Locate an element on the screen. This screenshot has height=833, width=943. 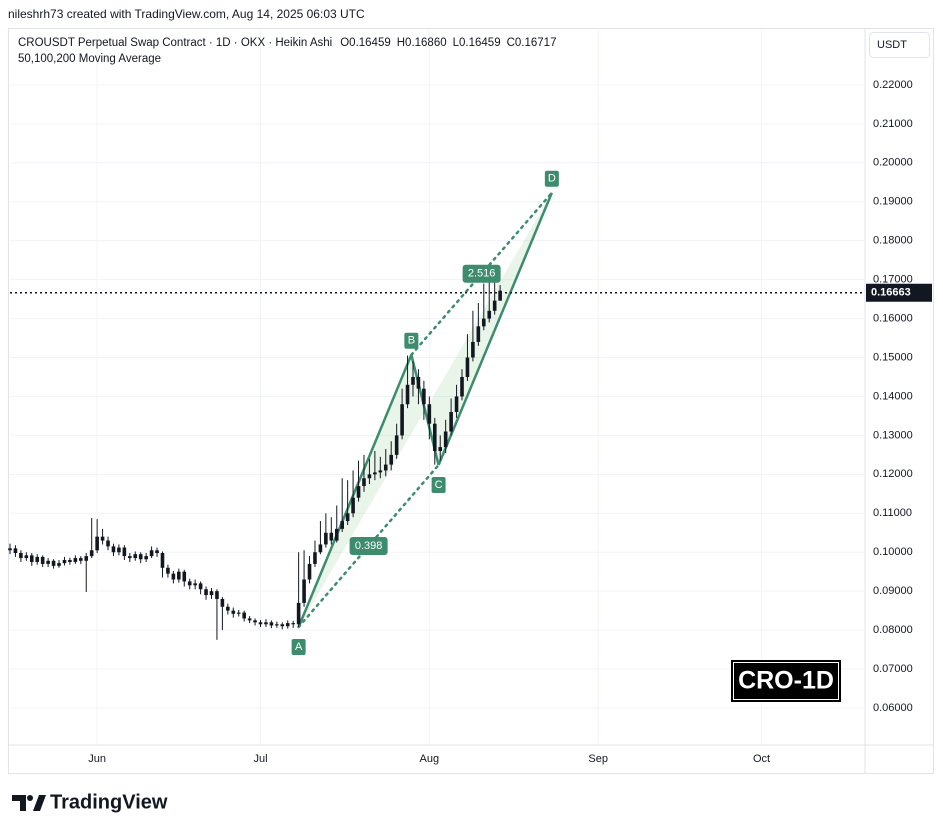
y-tick-label: 0.10000 is located at coordinates (893, 552).